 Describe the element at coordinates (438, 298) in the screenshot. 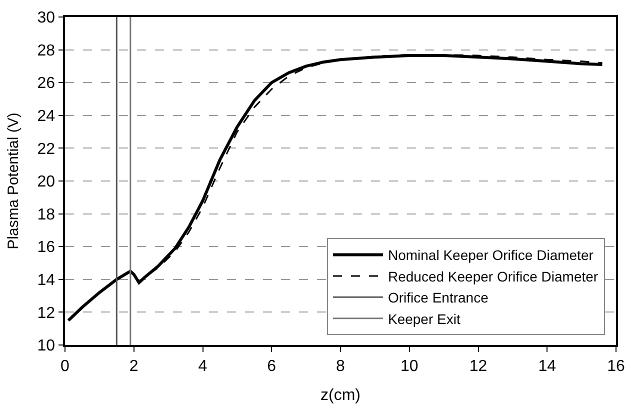

I see `legend-label: Orifice Entrance` at that location.